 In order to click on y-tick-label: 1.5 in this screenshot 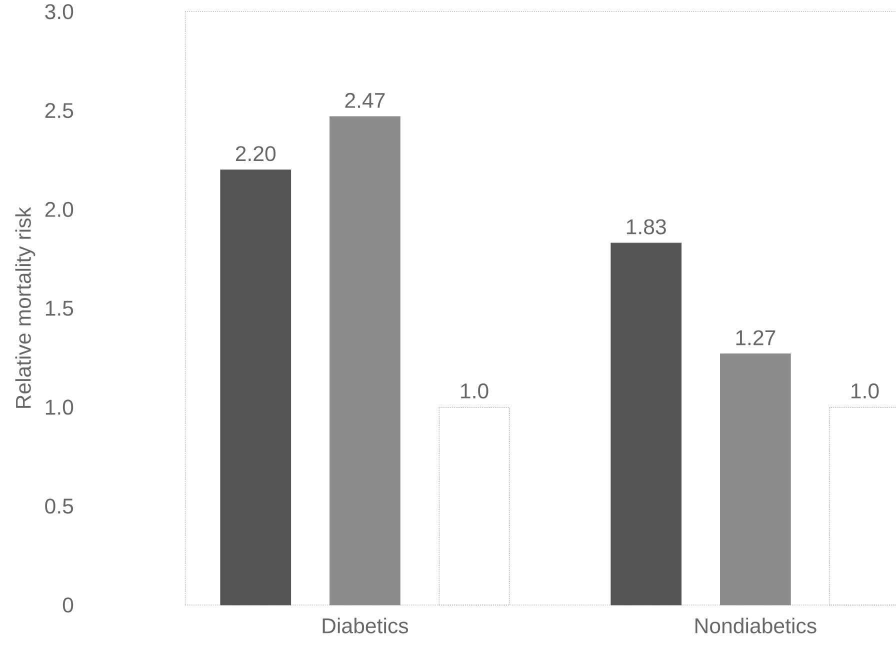, I will do `click(60, 308)`.